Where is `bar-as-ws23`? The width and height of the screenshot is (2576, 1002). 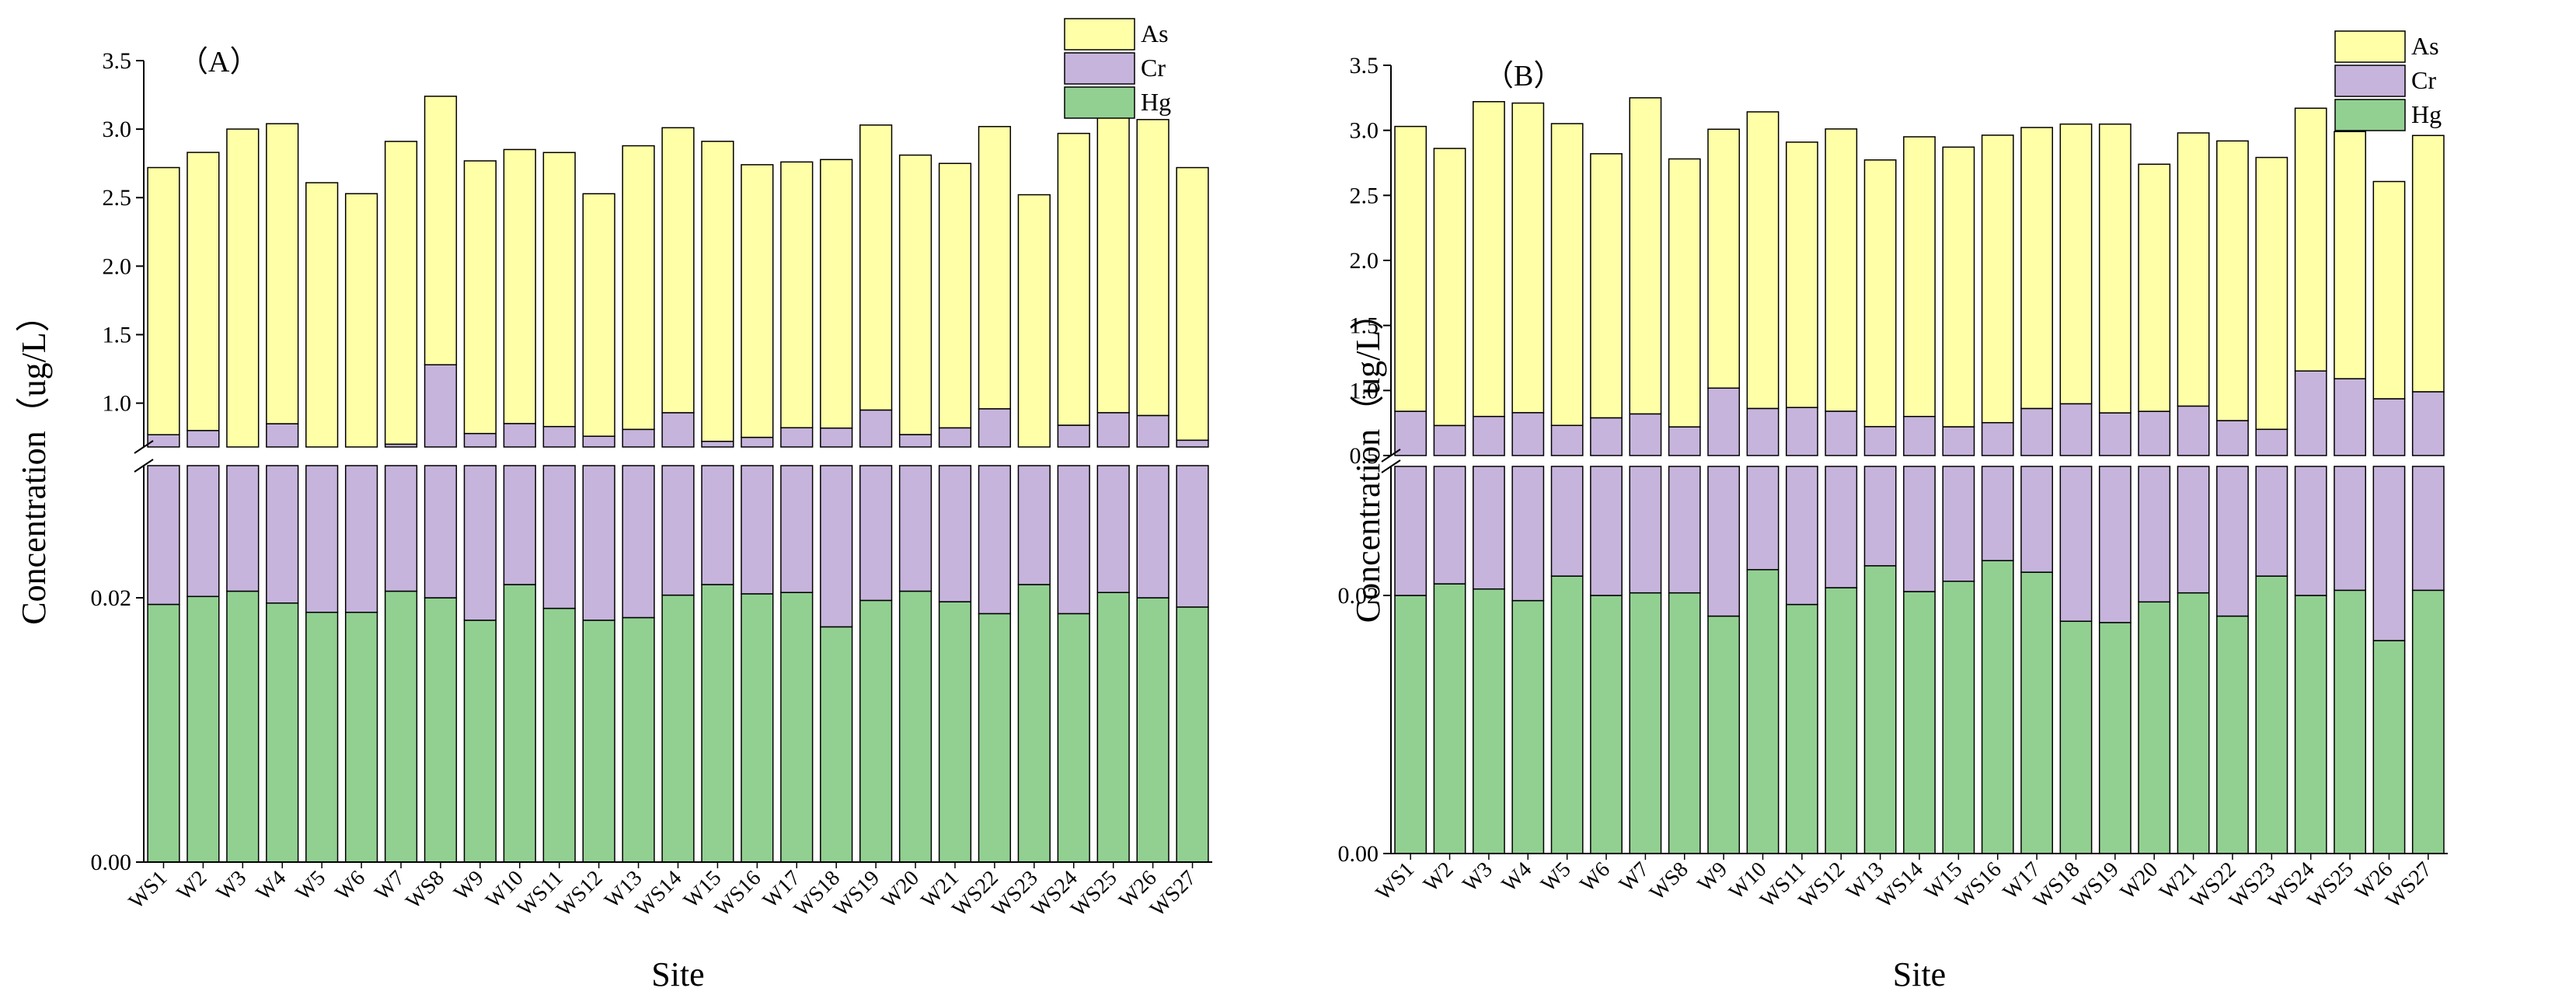
bar-as-ws23 is located at coordinates (2271, 293).